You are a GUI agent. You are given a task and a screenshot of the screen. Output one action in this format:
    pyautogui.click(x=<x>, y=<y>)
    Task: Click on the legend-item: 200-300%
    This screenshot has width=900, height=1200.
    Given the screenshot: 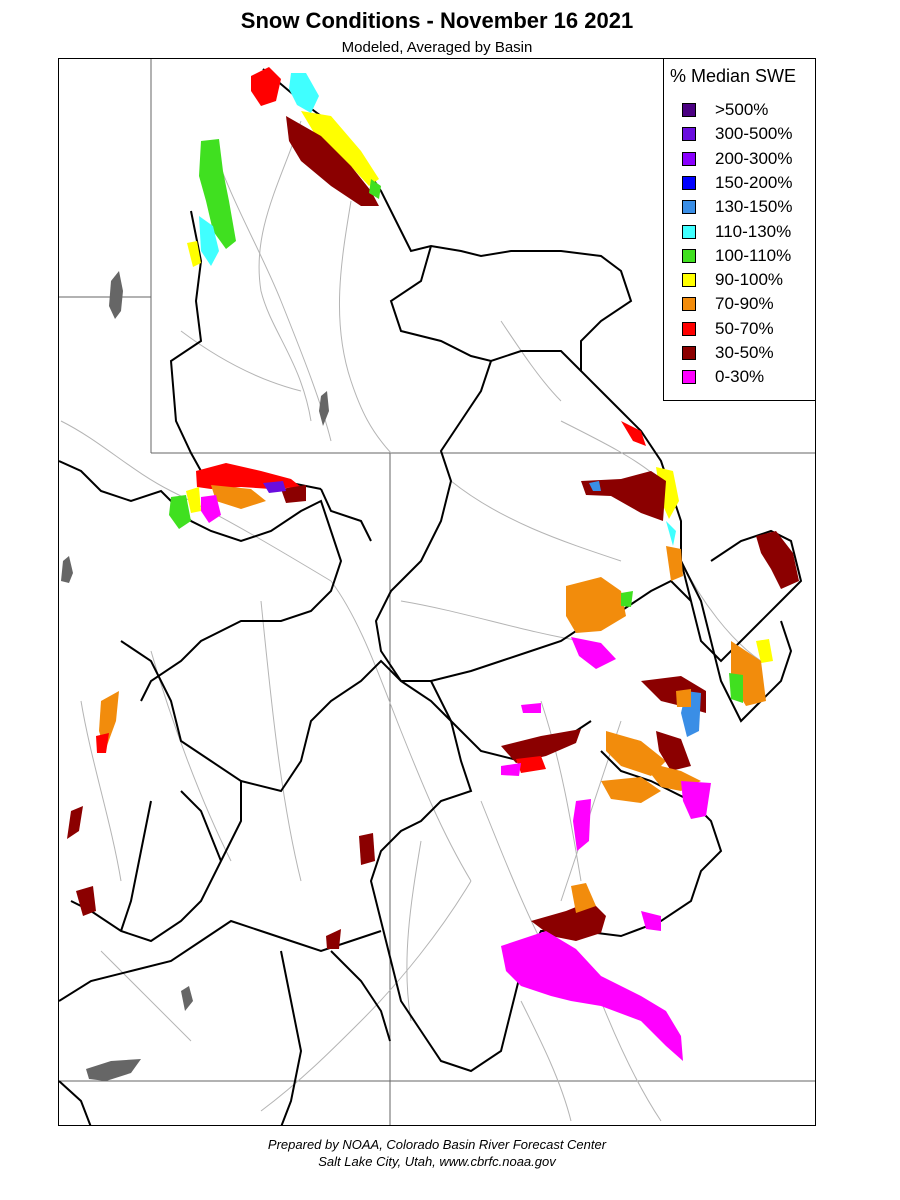 What is the action you would take?
    pyautogui.click(x=737, y=159)
    